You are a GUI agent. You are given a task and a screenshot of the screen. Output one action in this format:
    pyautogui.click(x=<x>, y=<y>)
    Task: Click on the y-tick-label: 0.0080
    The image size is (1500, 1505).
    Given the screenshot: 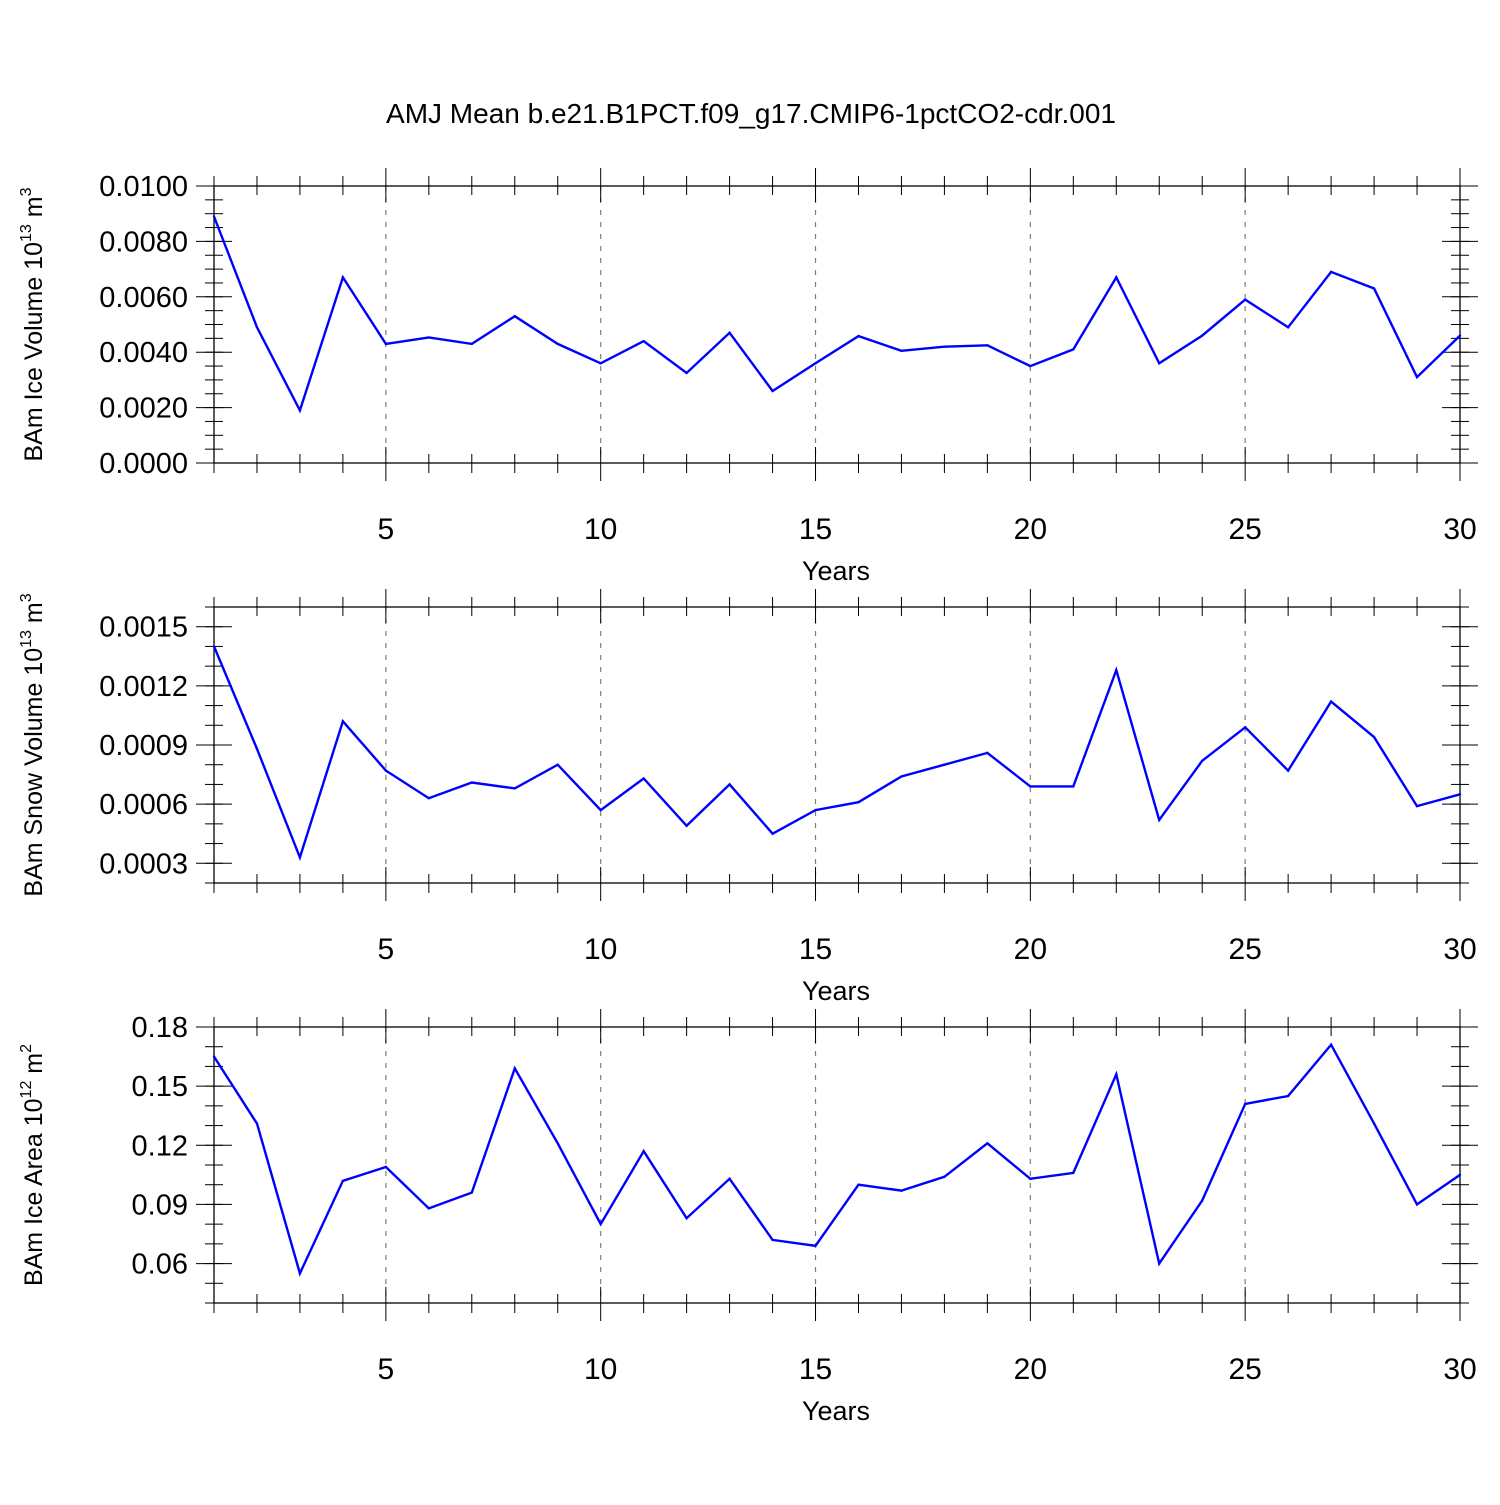 What is the action you would take?
    pyautogui.click(x=143, y=242)
    